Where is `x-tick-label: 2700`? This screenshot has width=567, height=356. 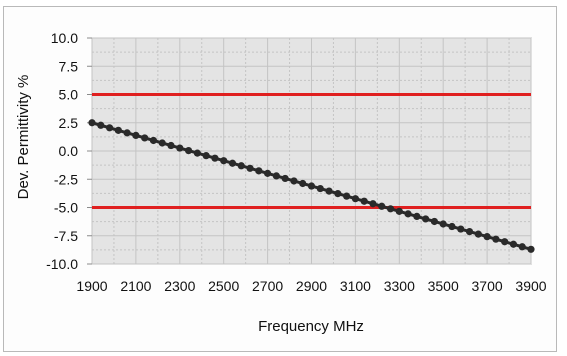 x-tick-label: 2700 is located at coordinates (267, 286).